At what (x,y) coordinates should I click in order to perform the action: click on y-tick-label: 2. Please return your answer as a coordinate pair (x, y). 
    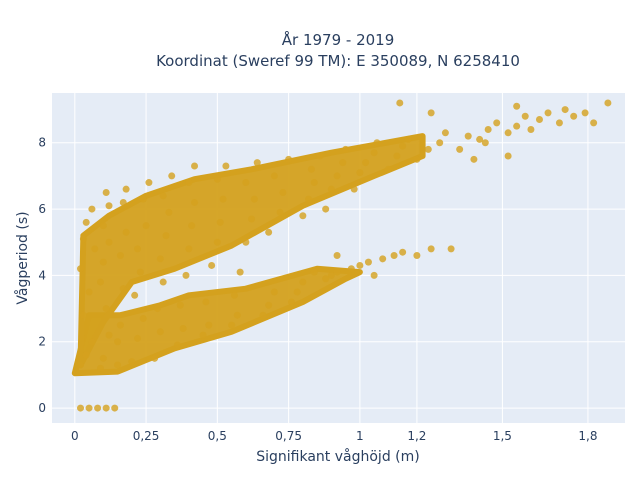
    Looking at the image, I should click on (42, 342).